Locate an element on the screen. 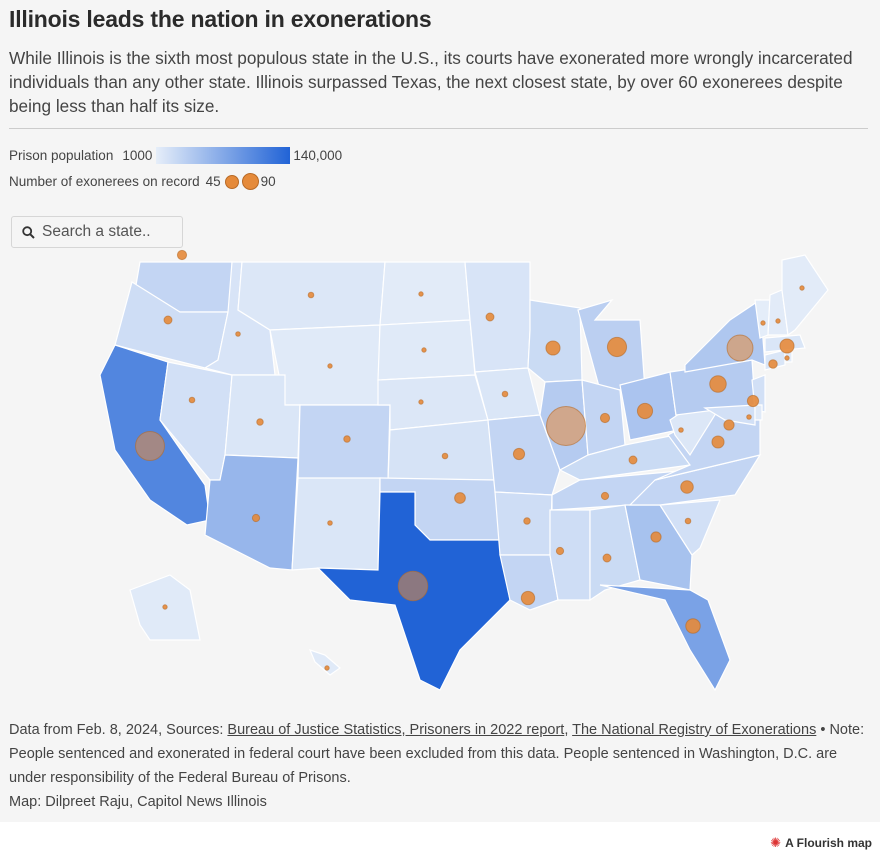 Image resolution: width=880 pixels, height=867 pixels. state-search-box is located at coordinates (97, 232).